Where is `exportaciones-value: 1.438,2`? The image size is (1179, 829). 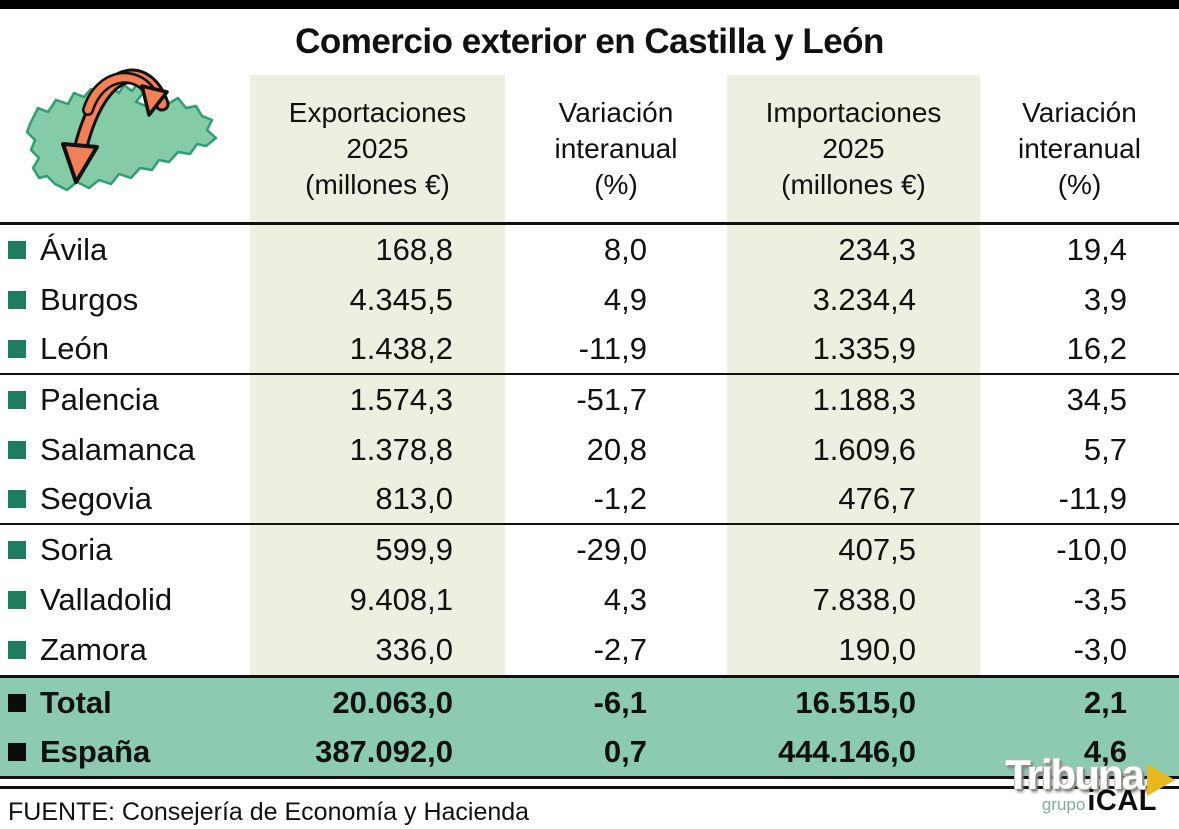 exportaciones-value: 1.438,2 is located at coordinates (377, 349).